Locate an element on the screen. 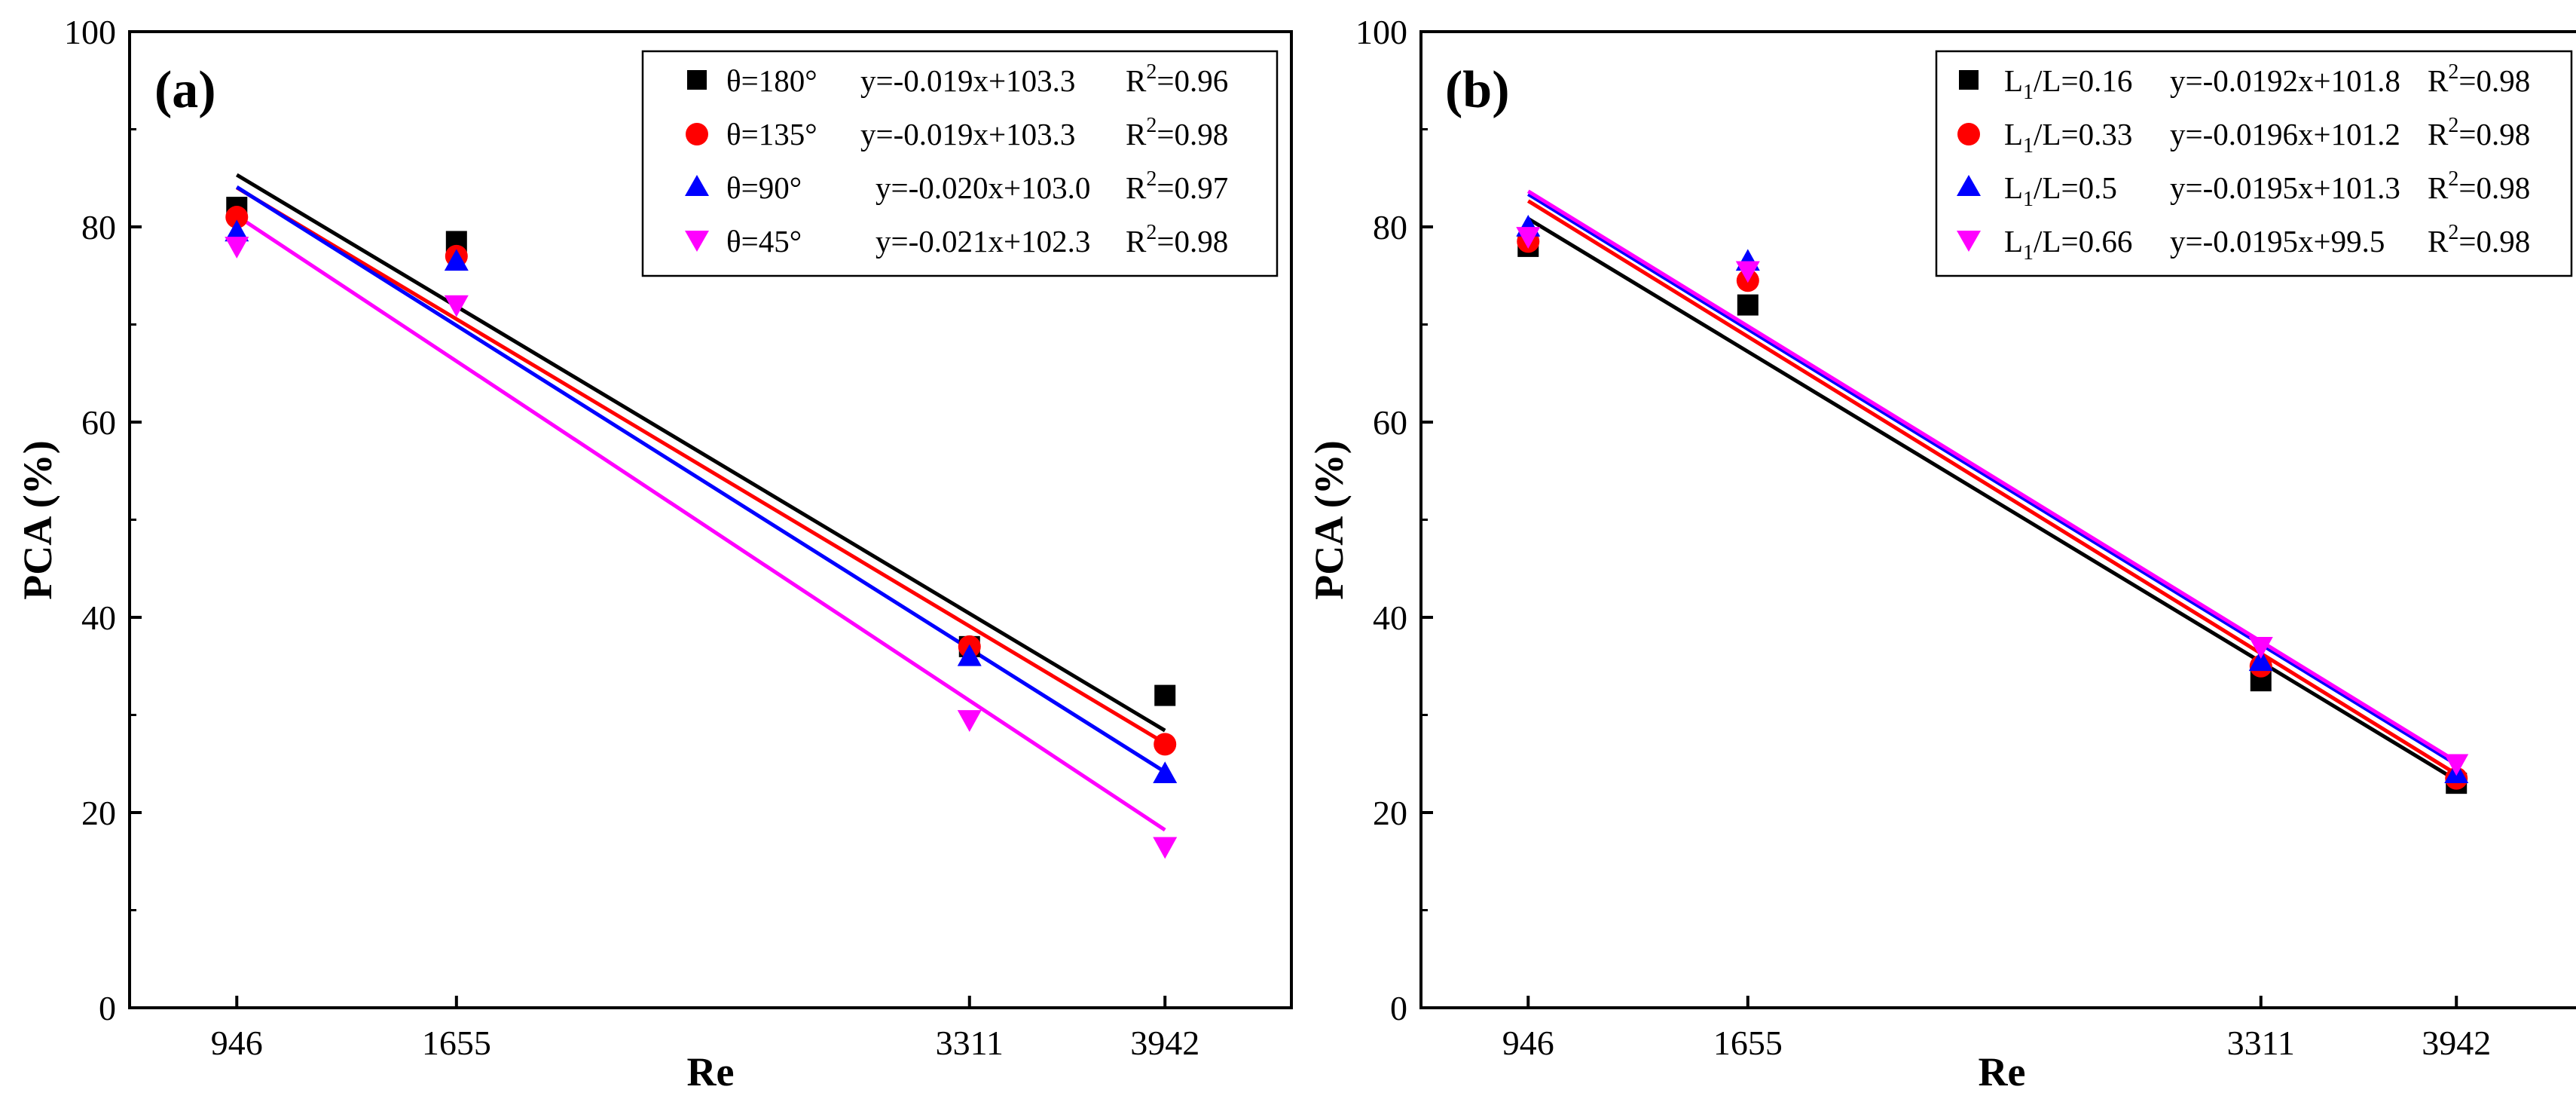 This screenshot has height=1102, width=2576. legend-entry-theta-180: θ=180° y=-0.019x+103.3 R2=0.96 is located at coordinates (957, 79).